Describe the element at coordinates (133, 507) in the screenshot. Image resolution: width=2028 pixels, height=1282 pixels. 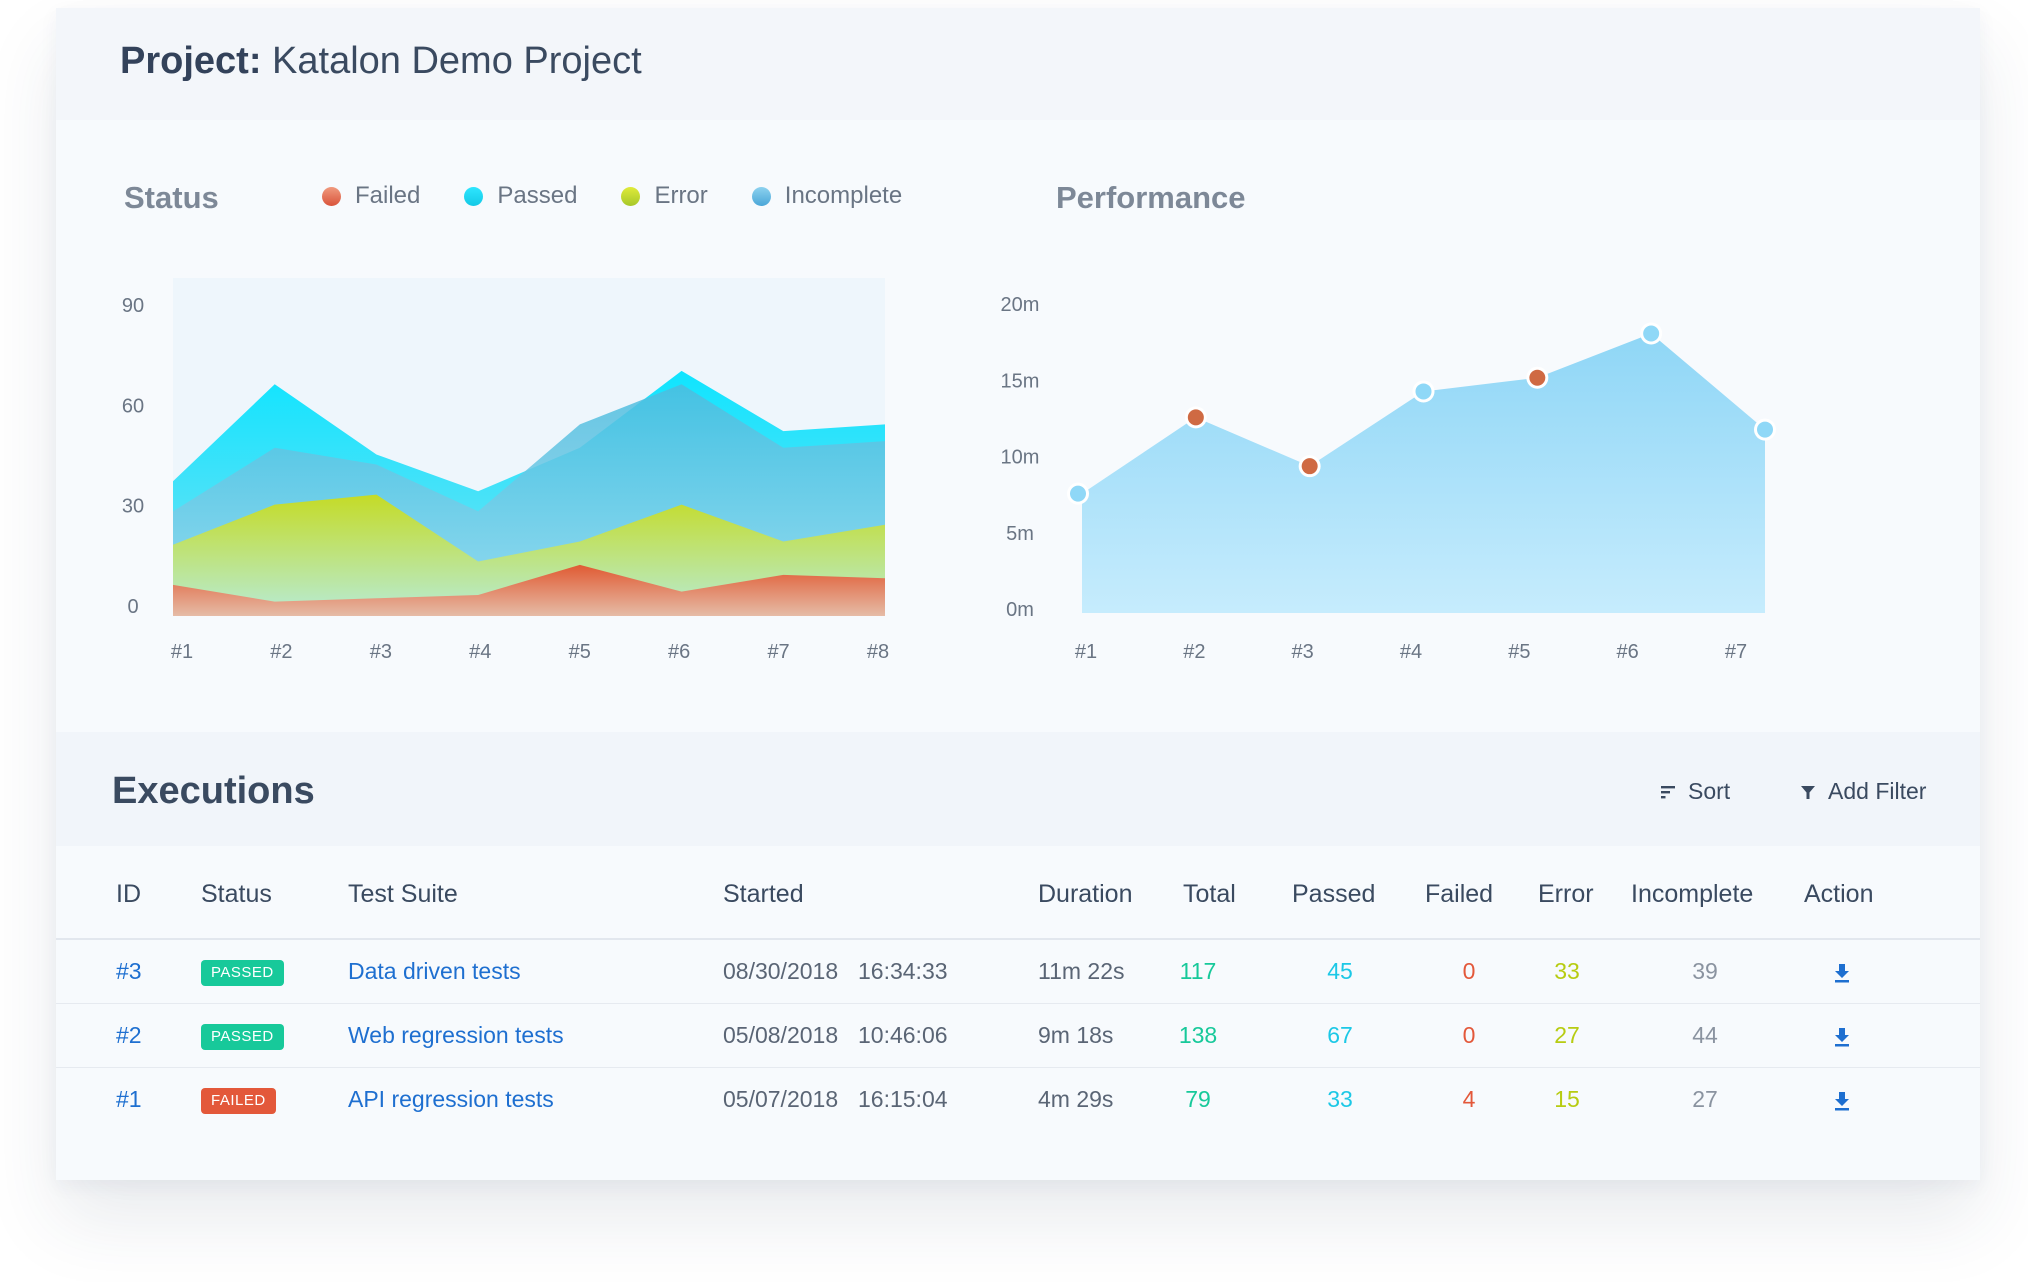
I see `y-tick-label: 30` at that location.